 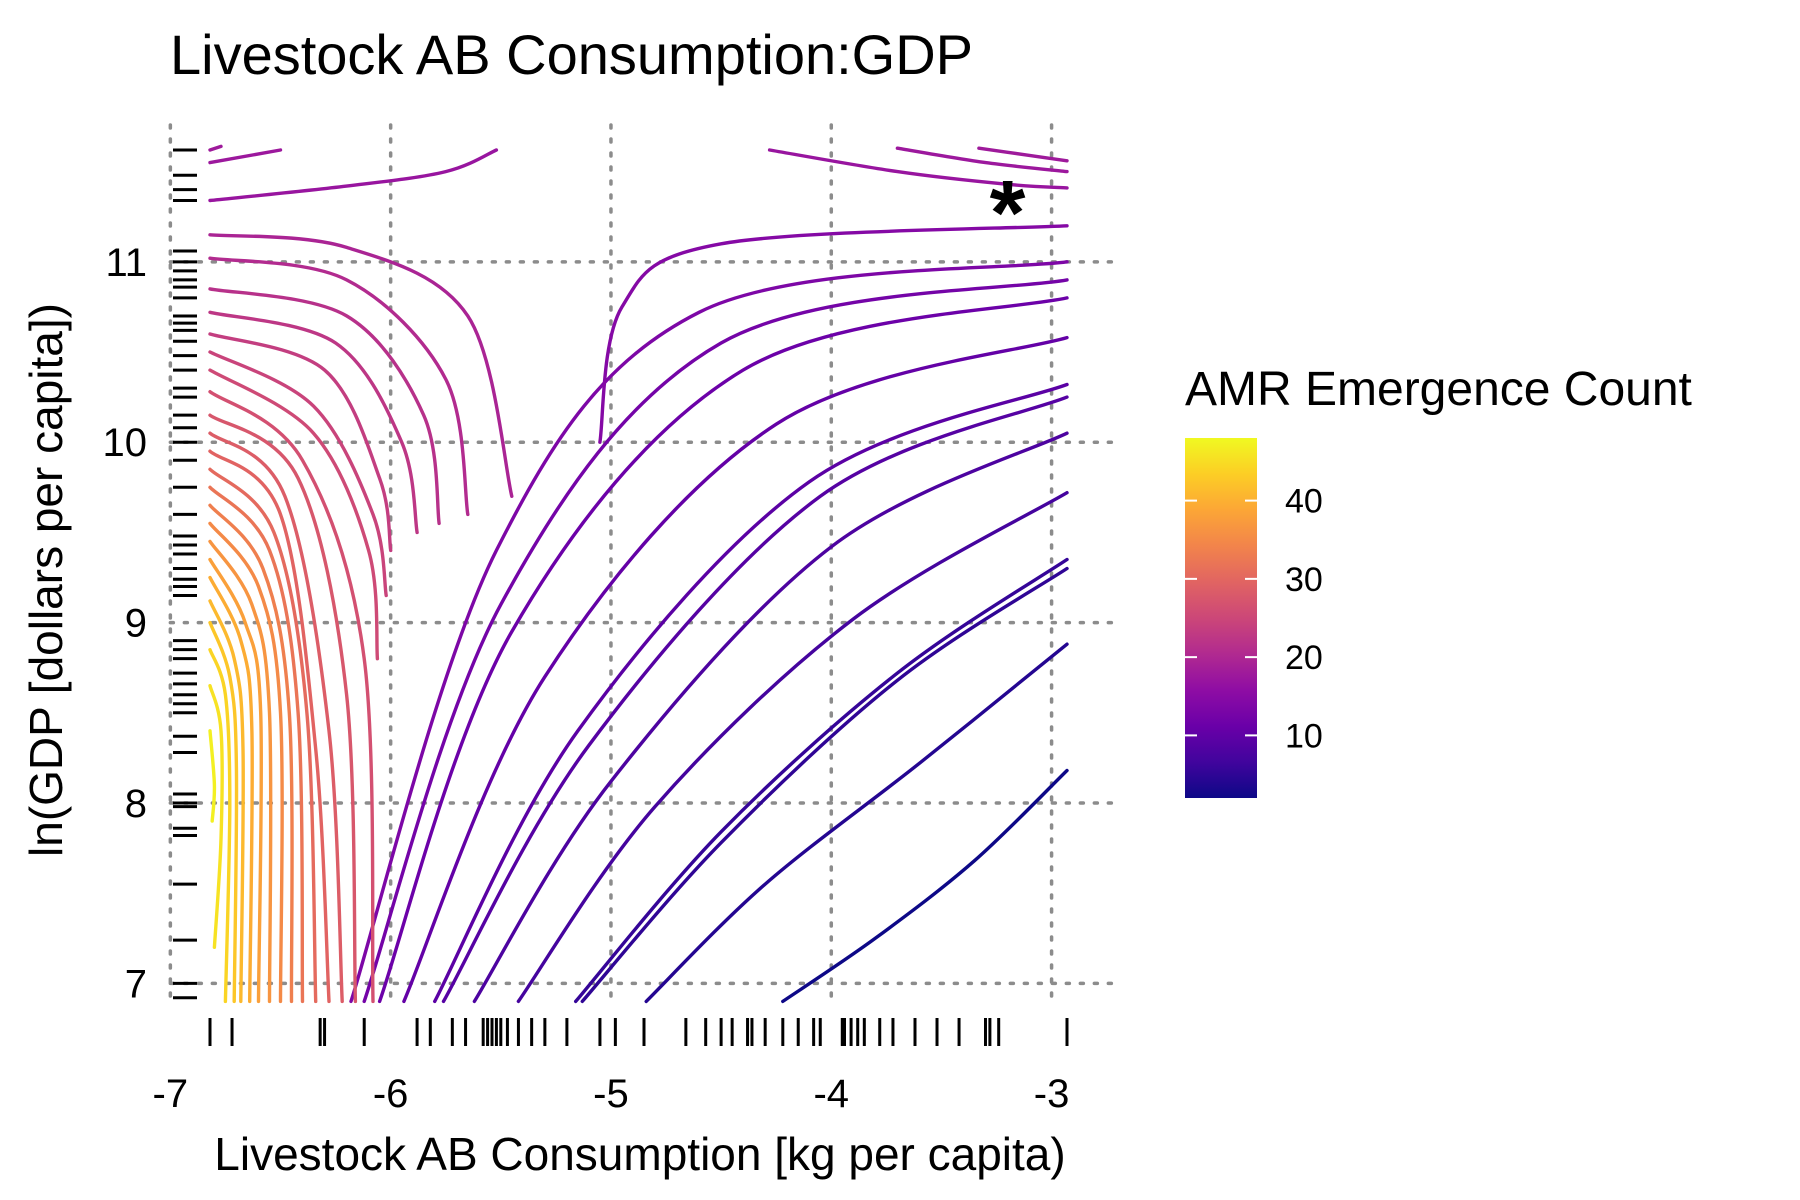 What do you see at coordinates (1438, 389) in the screenshot?
I see `legend-title: AMR Emergence Count` at bounding box center [1438, 389].